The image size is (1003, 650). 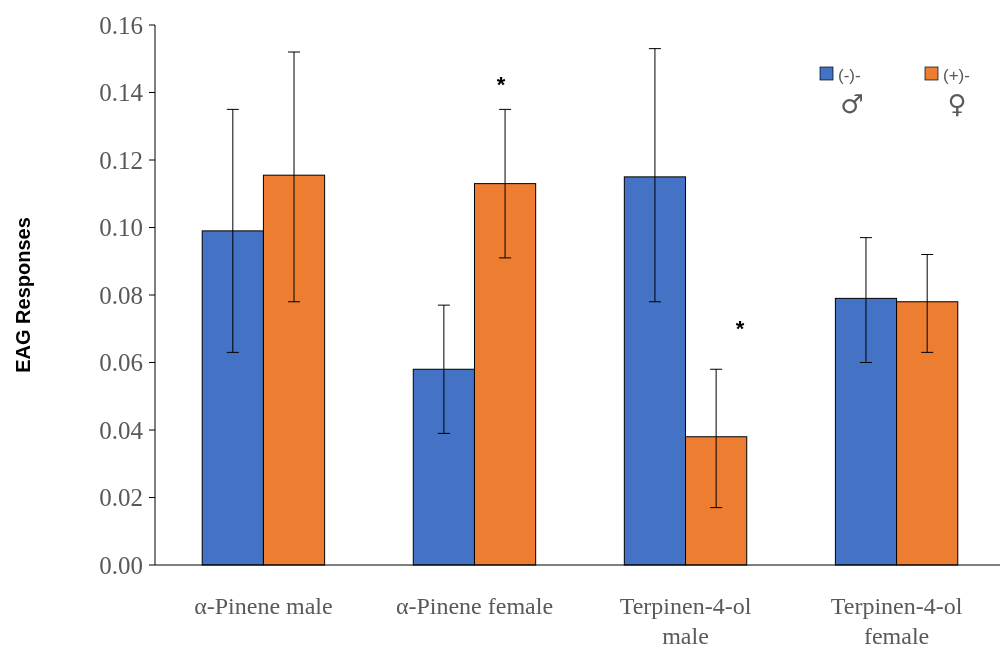 What do you see at coordinates (263, 606) in the screenshot?
I see `x-tick-label: α-Pinene male` at bounding box center [263, 606].